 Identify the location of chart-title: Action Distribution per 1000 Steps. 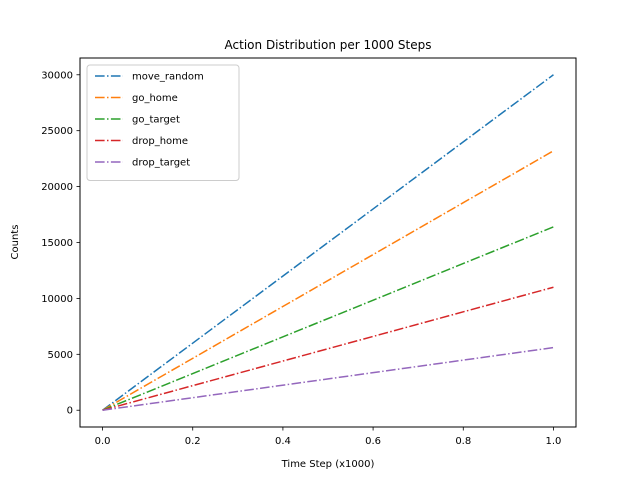
(328, 45).